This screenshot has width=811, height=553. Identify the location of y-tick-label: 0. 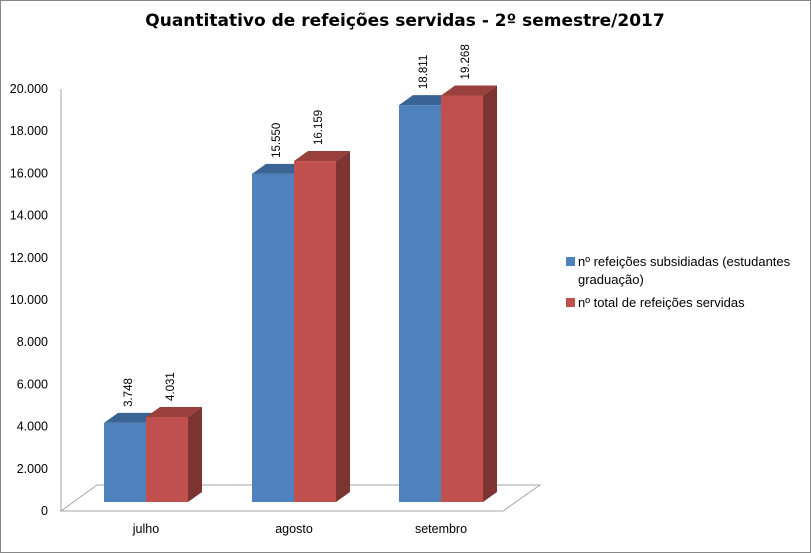
(44, 511).